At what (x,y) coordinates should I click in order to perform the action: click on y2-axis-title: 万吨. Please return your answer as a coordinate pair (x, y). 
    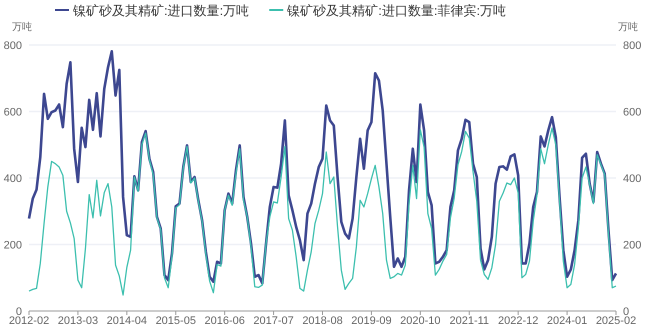
    Looking at the image, I should click on (628, 27).